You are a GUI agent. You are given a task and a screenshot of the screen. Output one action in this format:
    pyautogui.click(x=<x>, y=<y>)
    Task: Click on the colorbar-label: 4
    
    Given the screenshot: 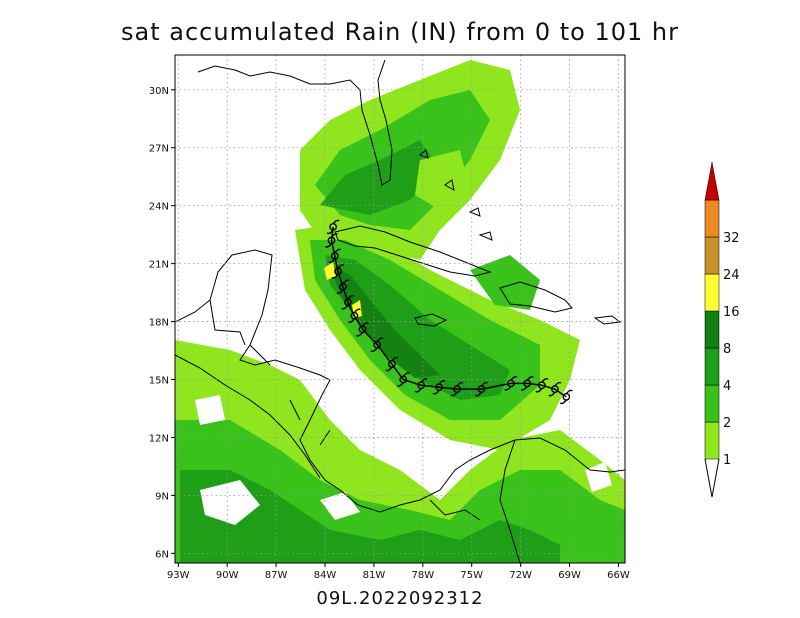 What is the action you would take?
    pyautogui.click(x=727, y=386)
    